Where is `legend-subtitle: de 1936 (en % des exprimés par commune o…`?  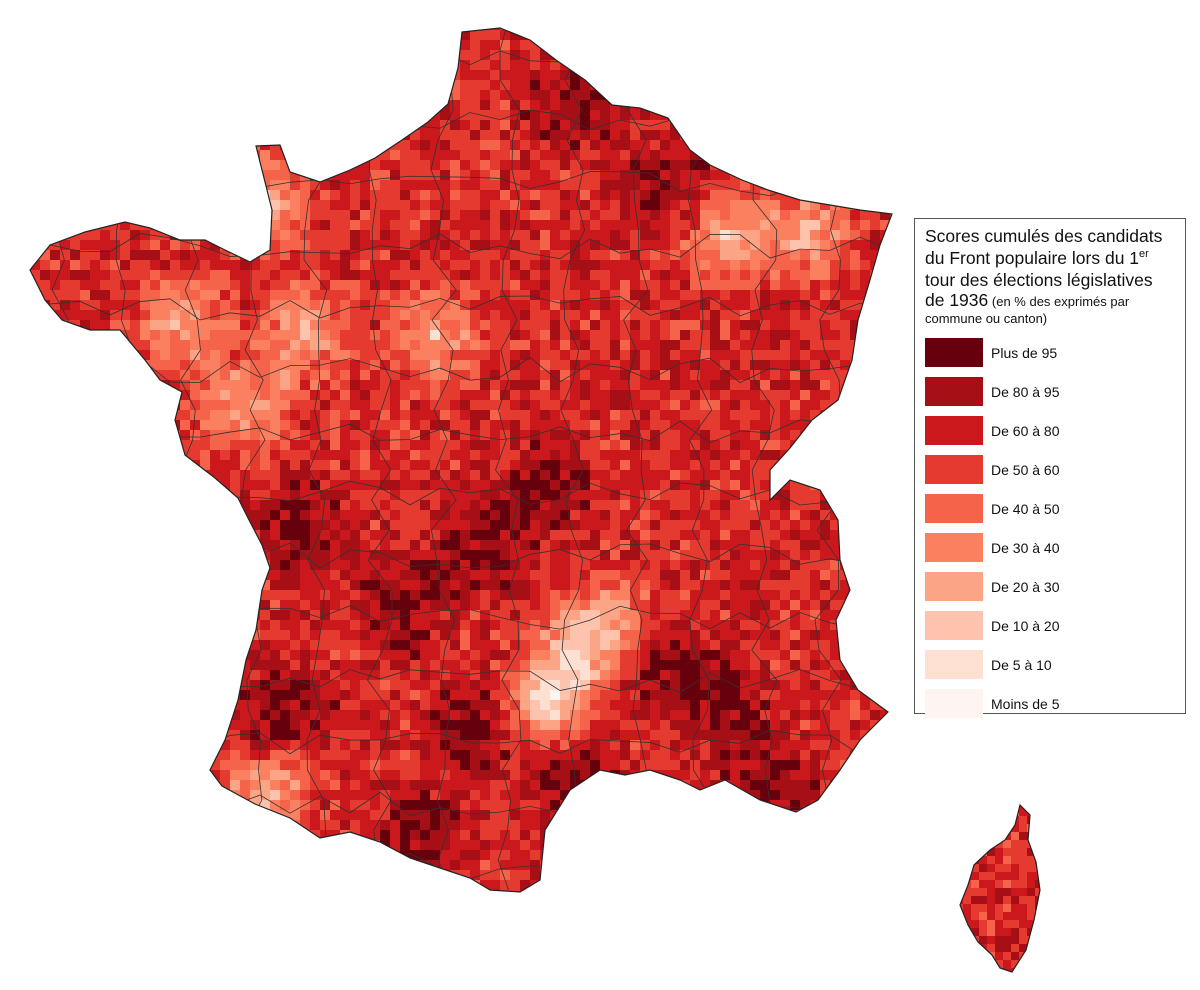 legend-subtitle: de 1936 (en % des exprimés par commune o… is located at coordinates (1027, 308).